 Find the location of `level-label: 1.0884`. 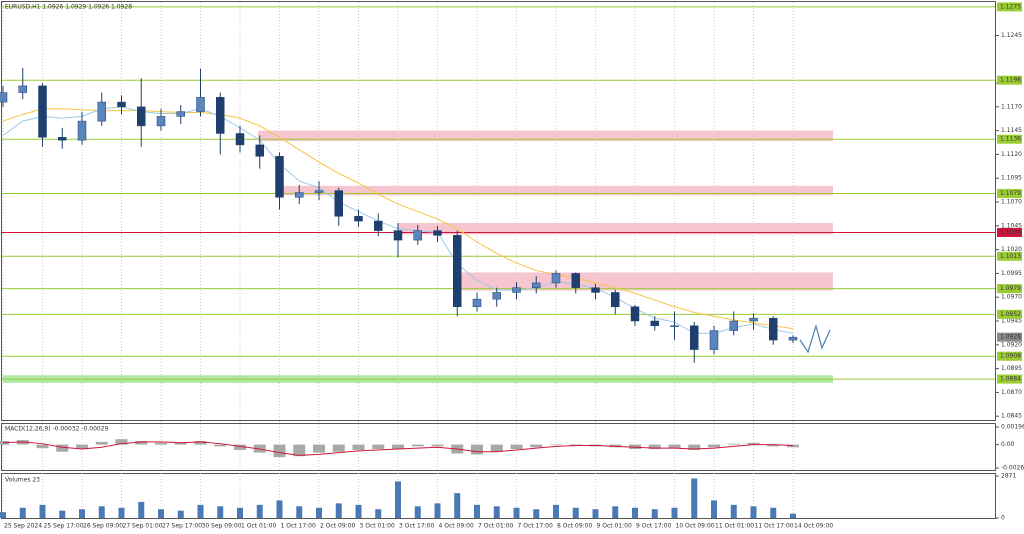

level-label: 1.0884 is located at coordinates (1010, 379).